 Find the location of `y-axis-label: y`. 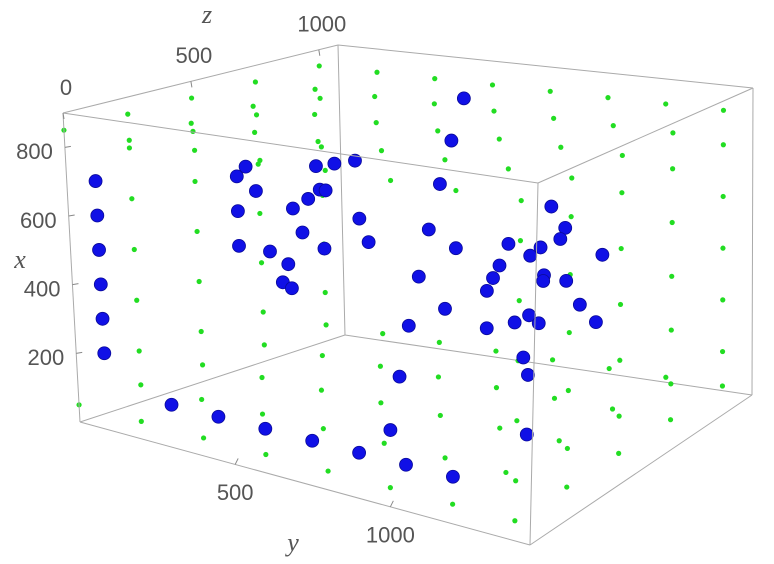

y-axis-label: y is located at coordinates (291, 542).